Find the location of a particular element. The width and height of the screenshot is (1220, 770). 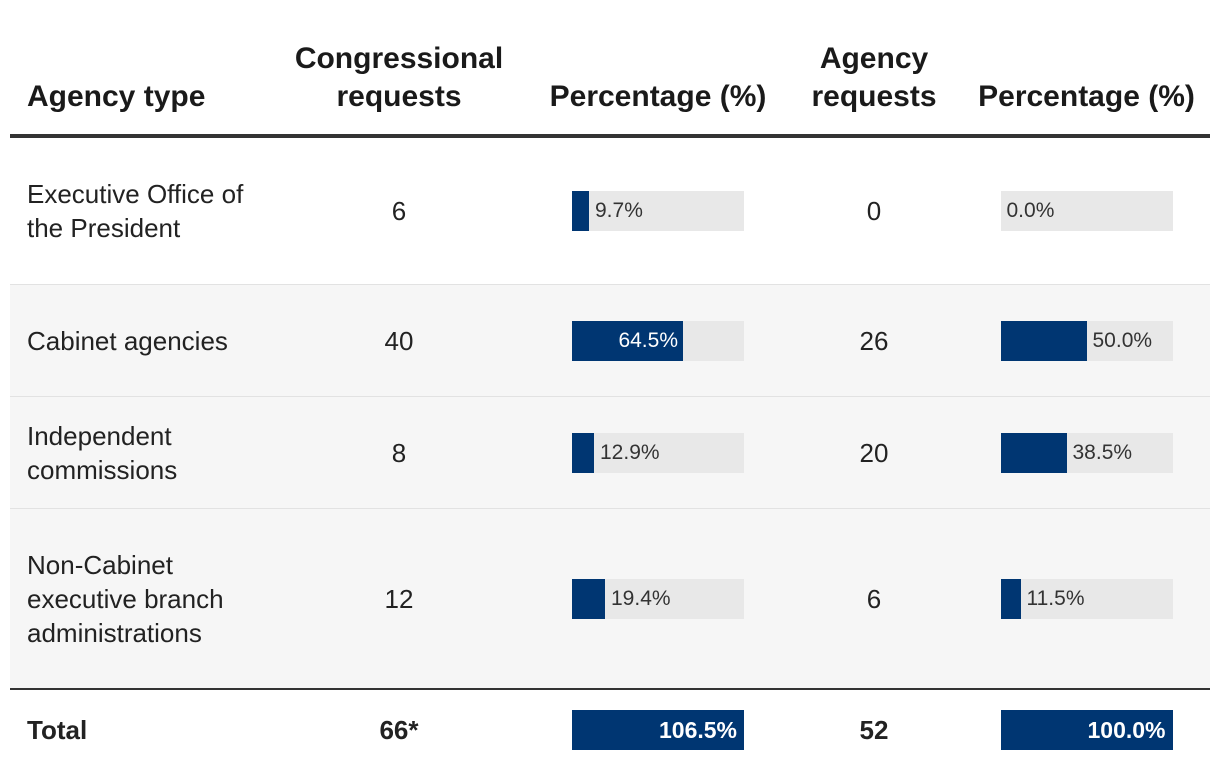

total-congressional-percentage-bar-cell: 106.5% is located at coordinates (658, 729).